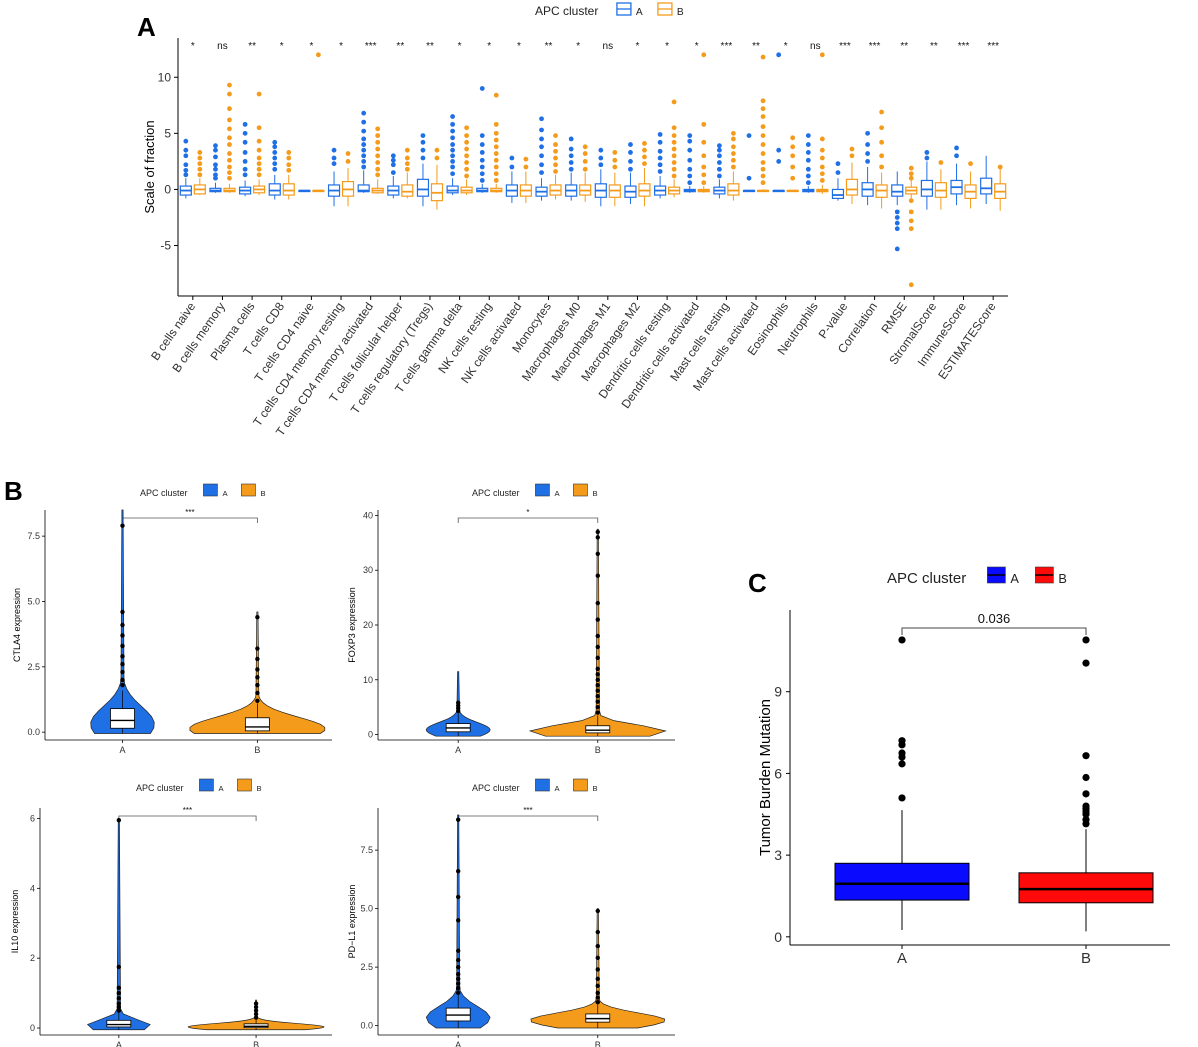  I want to click on legend-label-A: A, so click(557, 788).